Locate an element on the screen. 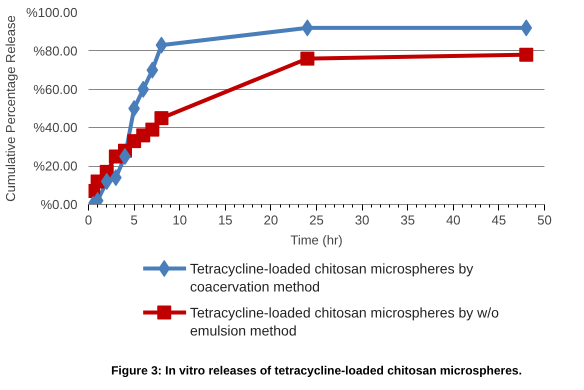 The image size is (584, 390). x-tick-label: 35 is located at coordinates (407, 220).